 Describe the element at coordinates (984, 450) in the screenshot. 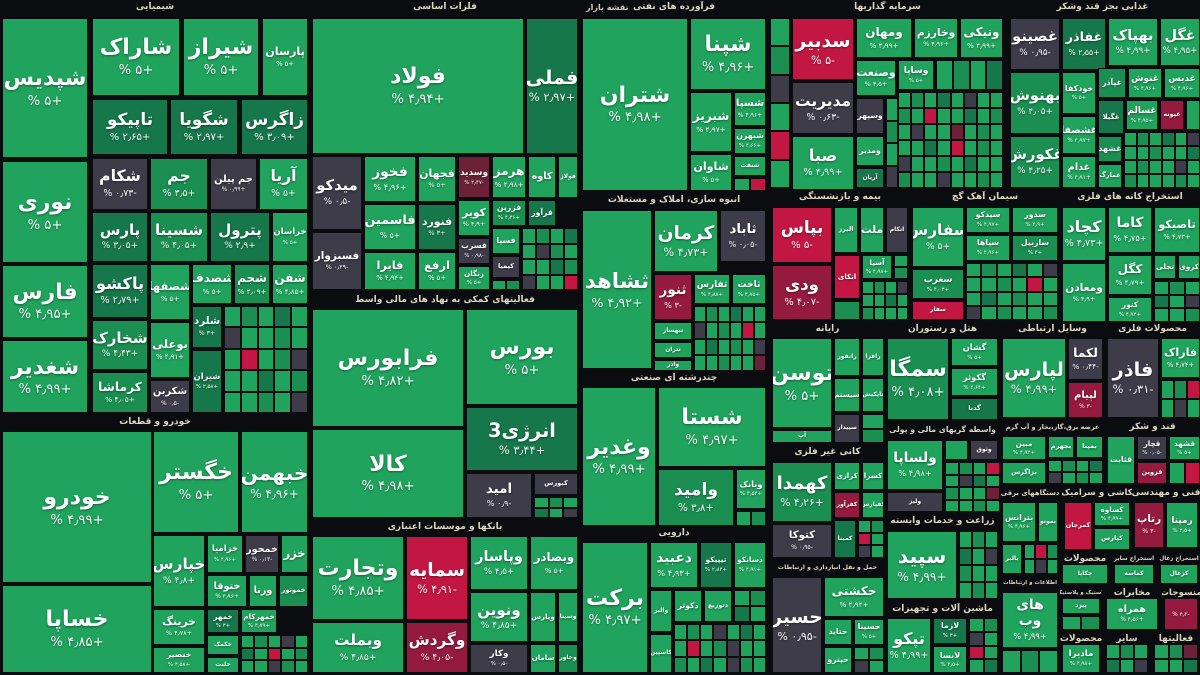

I see `stock-tile: وثوق` at that location.